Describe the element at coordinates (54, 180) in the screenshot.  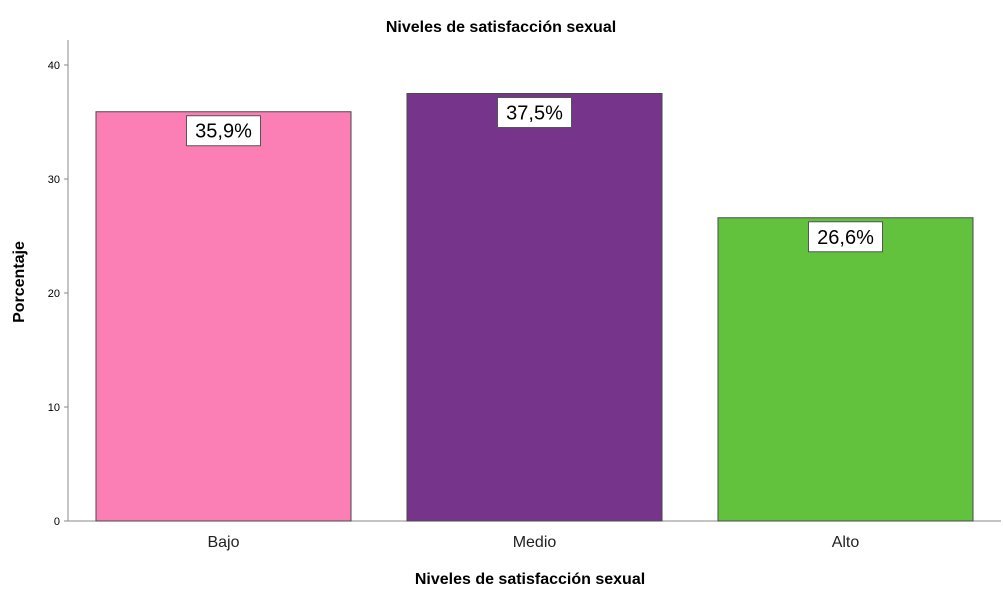
I see `y-tick-label: 30` at that location.